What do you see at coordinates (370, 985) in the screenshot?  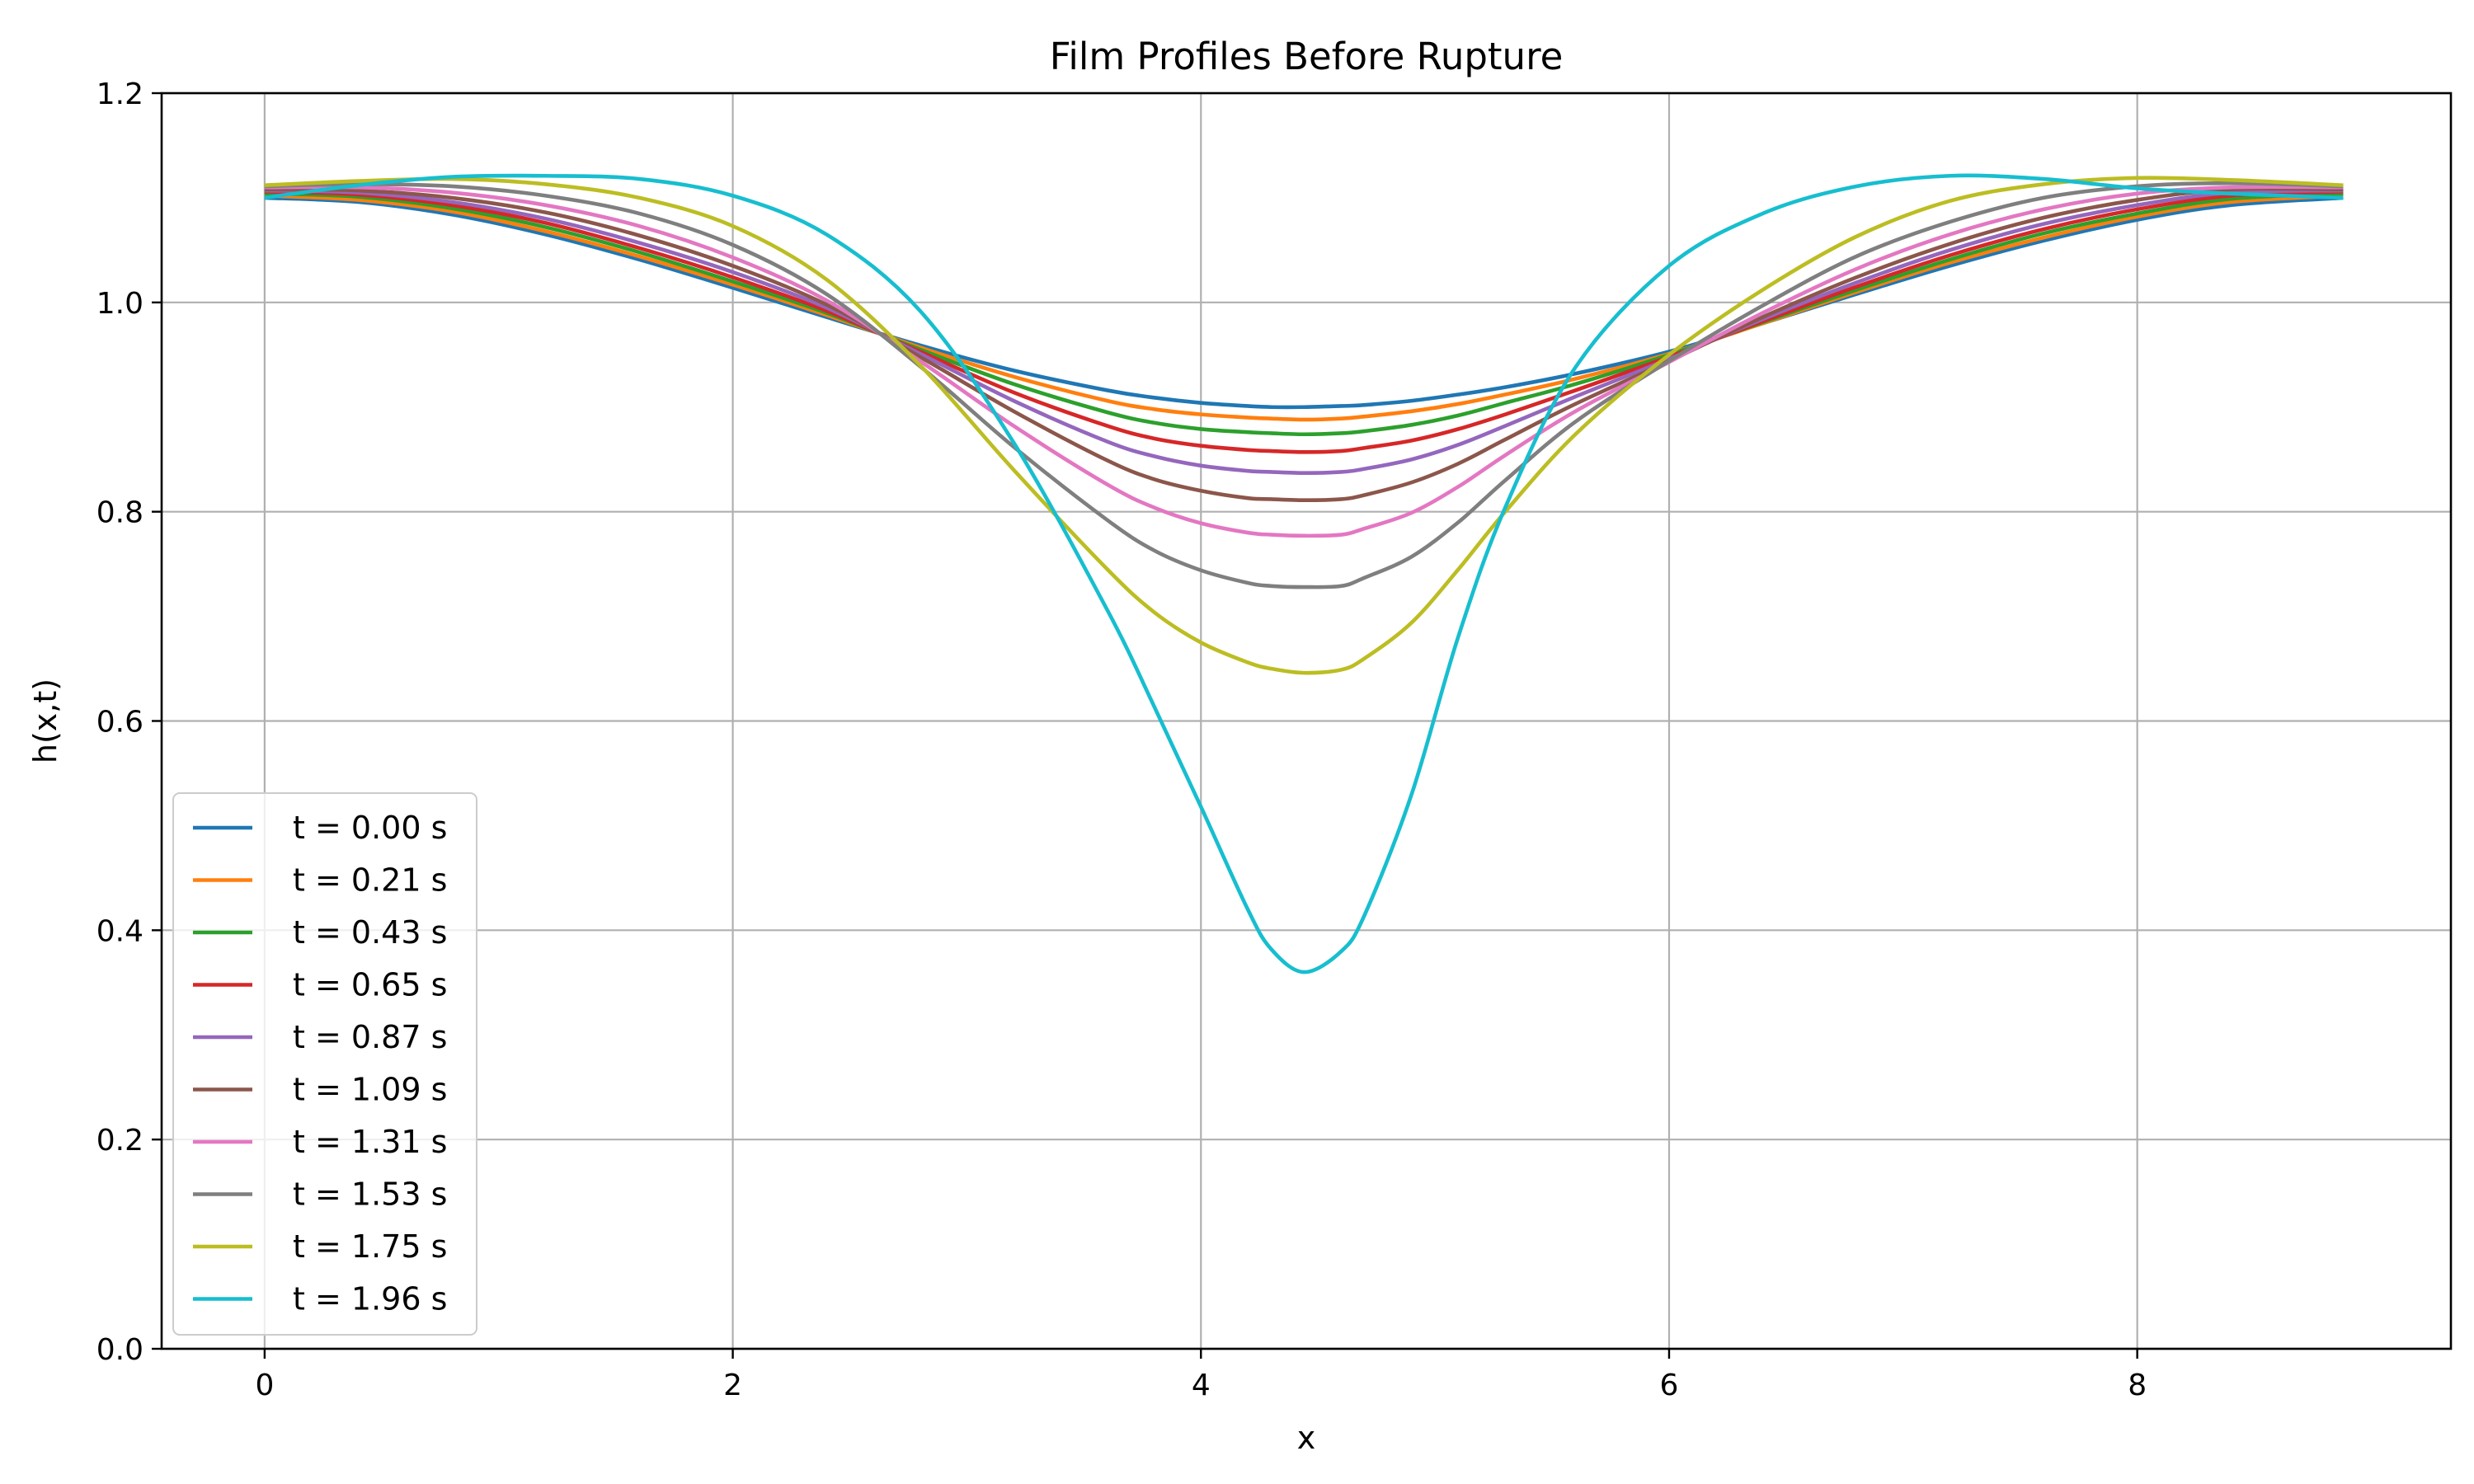 I see `legend-label: t = 0.65 s` at bounding box center [370, 985].